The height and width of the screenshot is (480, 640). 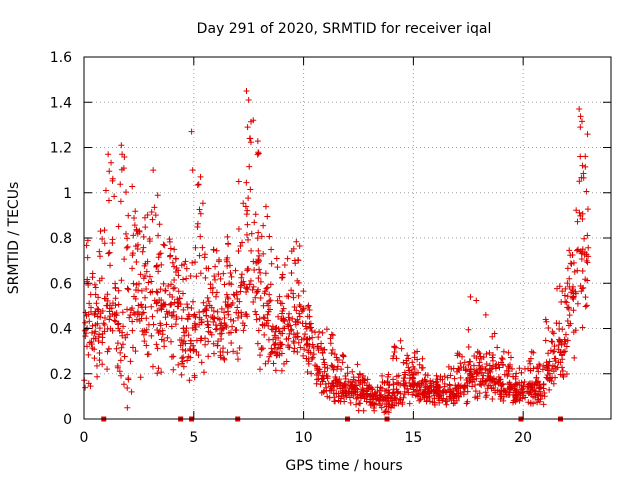 What do you see at coordinates (306, 438) in the screenshot?
I see `x-tick-labels: 0 5 10 15 20` at bounding box center [306, 438].